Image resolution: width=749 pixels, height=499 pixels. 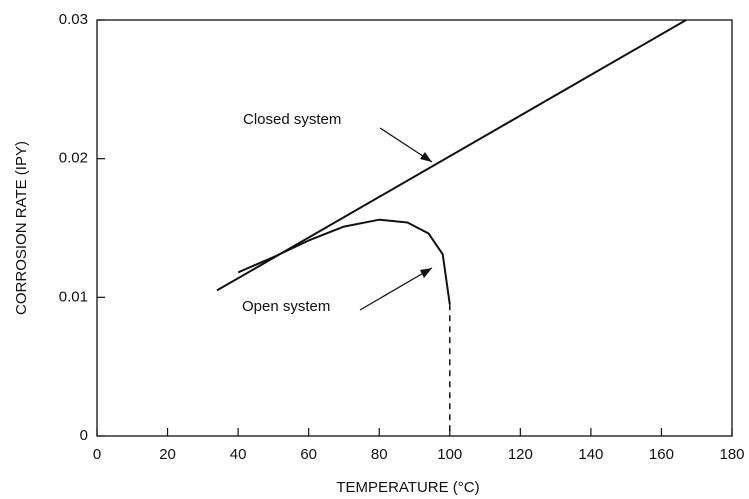 I want to click on x-tick-label: 180, so click(x=731, y=454).